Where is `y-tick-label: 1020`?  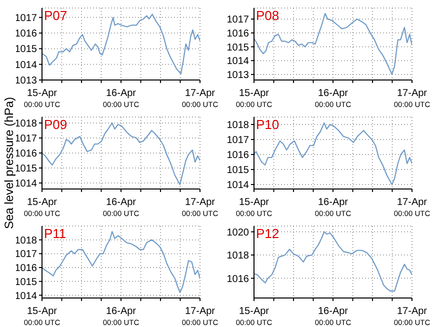
y-tick-label: 1020 is located at coordinates (238, 232).